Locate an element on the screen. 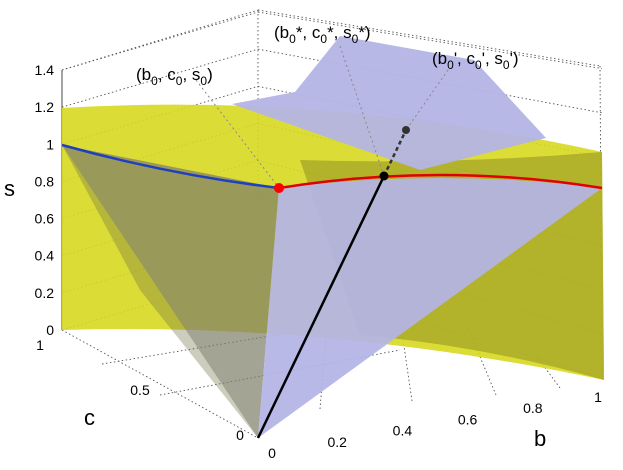  blue-curve is located at coordinates (170, 166).